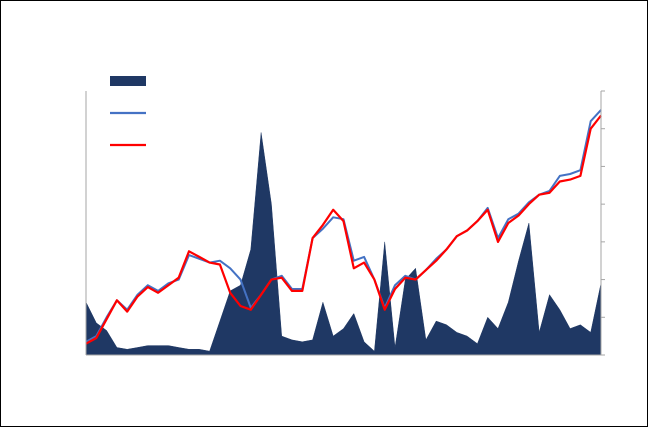  What do you see at coordinates (128, 111) in the screenshot?
I see `legend` at bounding box center [128, 111].